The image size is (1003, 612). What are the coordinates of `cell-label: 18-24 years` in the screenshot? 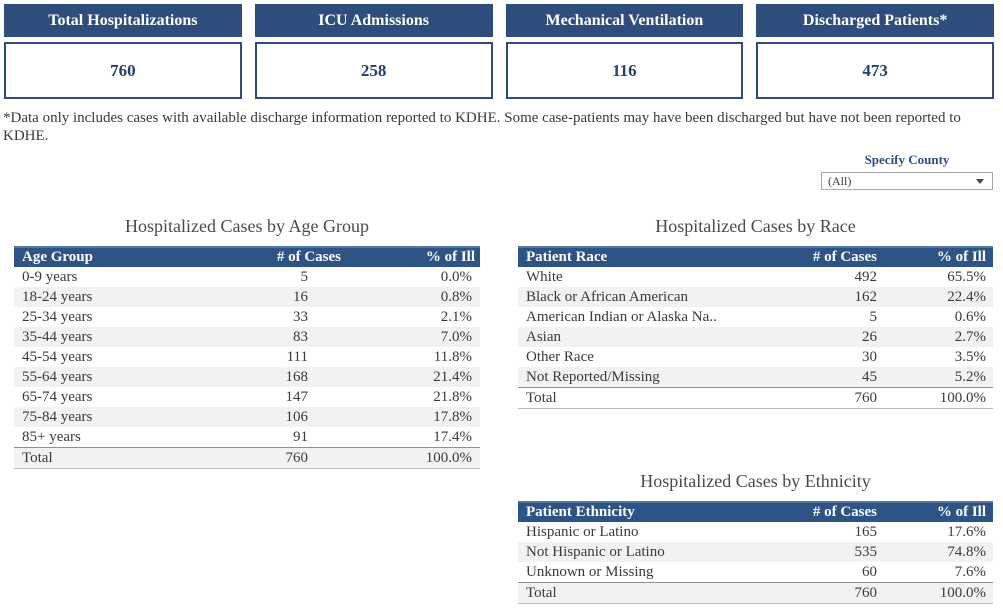 It's located at (57, 297).